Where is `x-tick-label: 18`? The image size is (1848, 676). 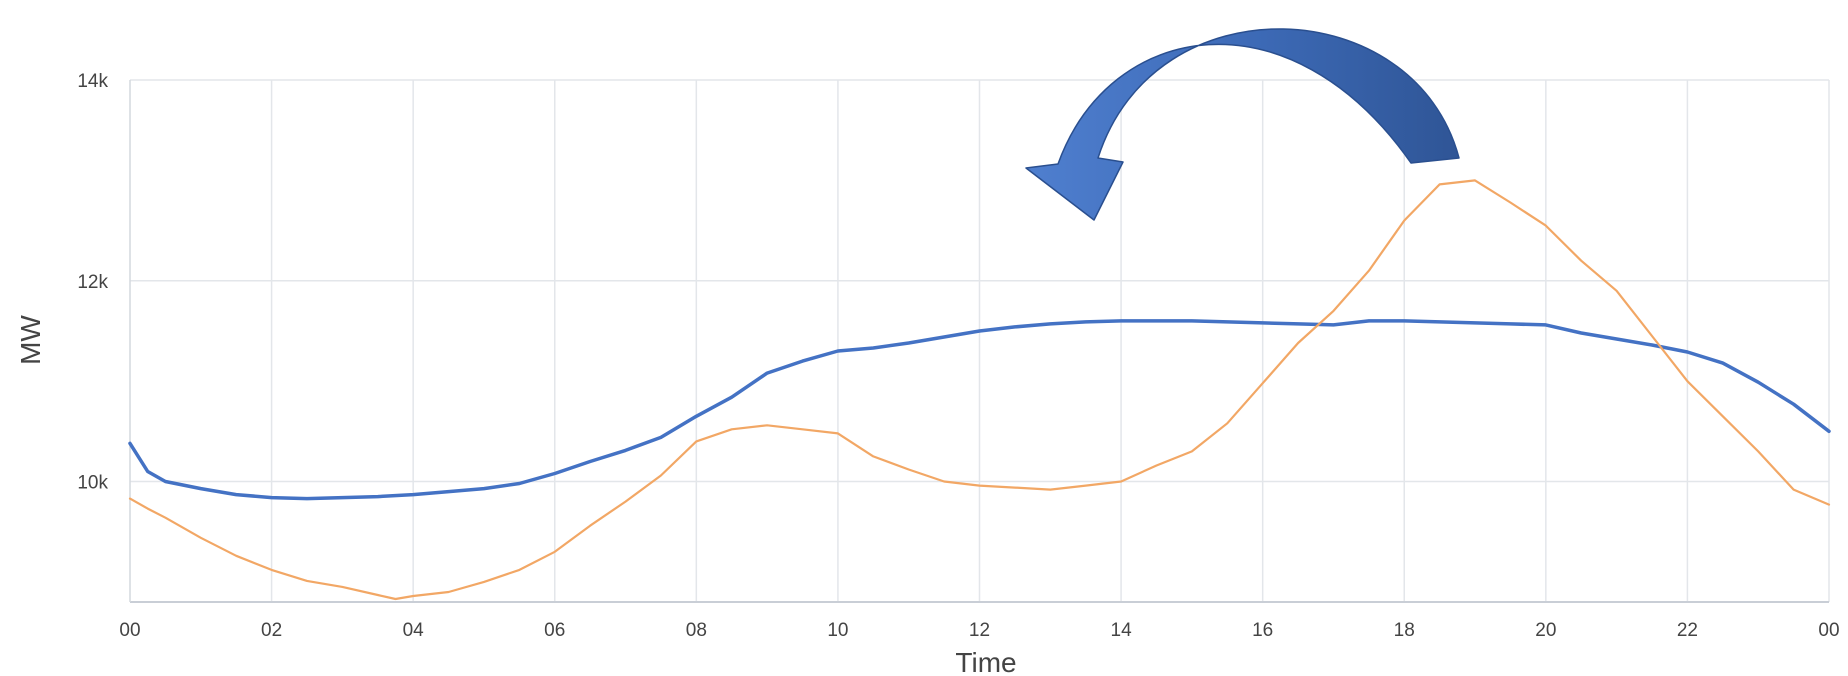 x-tick-label: 18 is located at coordinates (1404, 630).